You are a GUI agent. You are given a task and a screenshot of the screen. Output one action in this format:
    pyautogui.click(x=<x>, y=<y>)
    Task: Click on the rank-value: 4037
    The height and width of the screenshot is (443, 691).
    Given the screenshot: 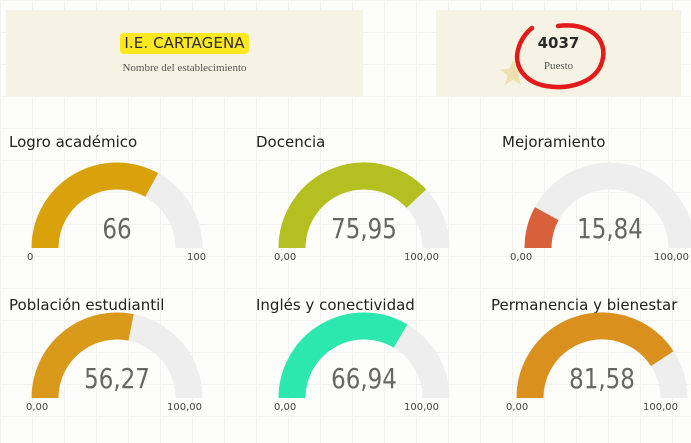 What is the action you would take?
    pyautogui.click(x=558, y=43)
    